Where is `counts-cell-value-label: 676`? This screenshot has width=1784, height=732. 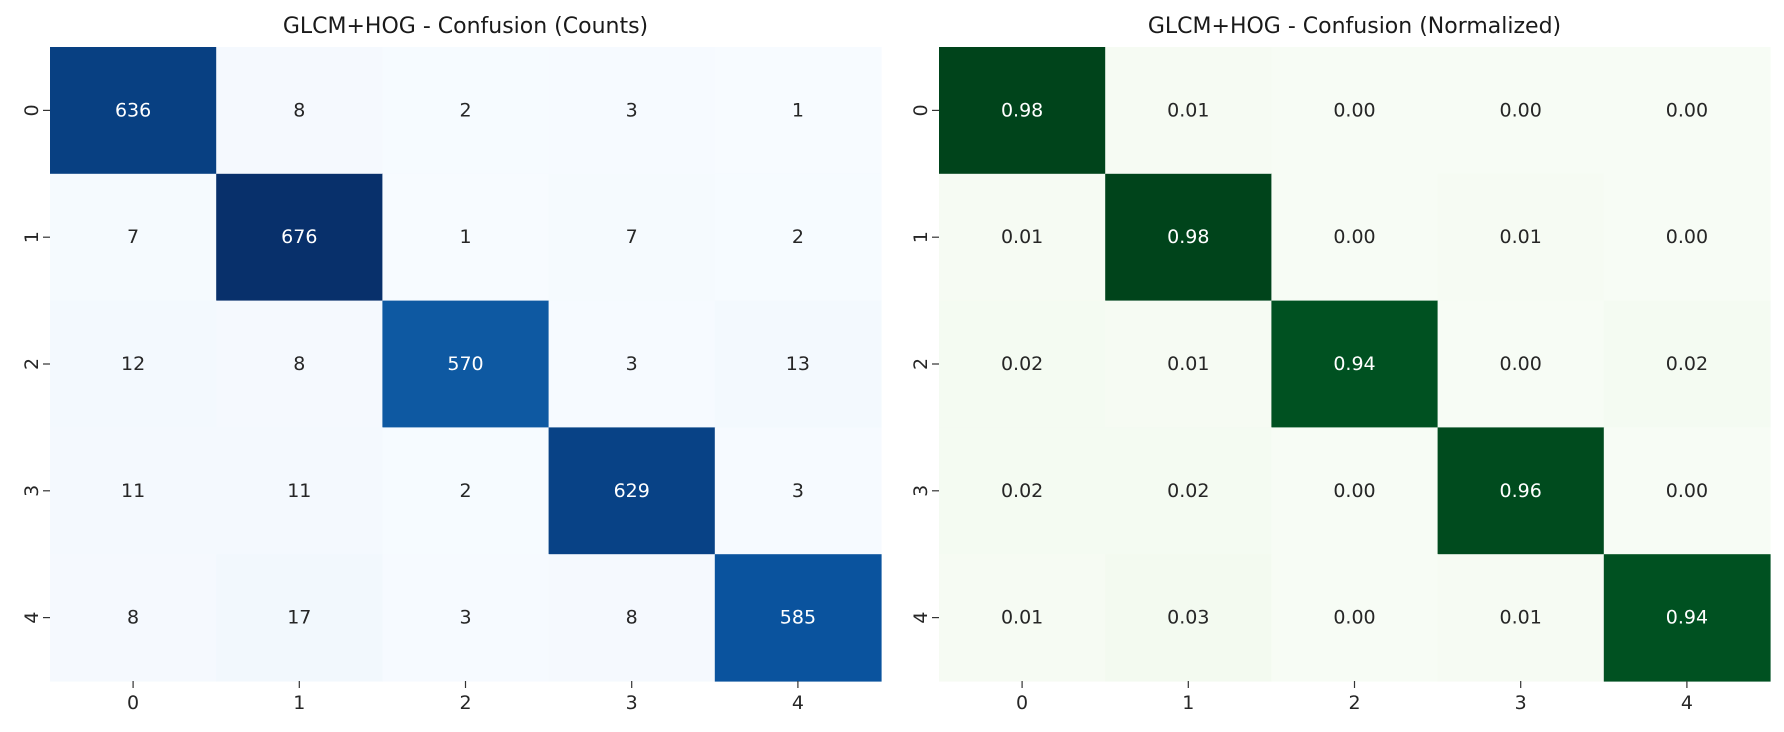
counts-cell-value-label: 676 is located at coordinates (299, 237).